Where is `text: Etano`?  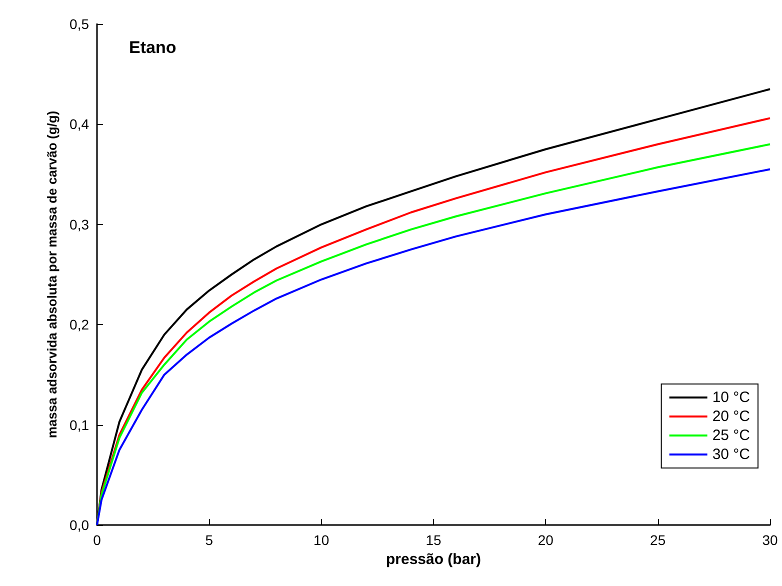 text: Etano is located at coordinates (152, 47).